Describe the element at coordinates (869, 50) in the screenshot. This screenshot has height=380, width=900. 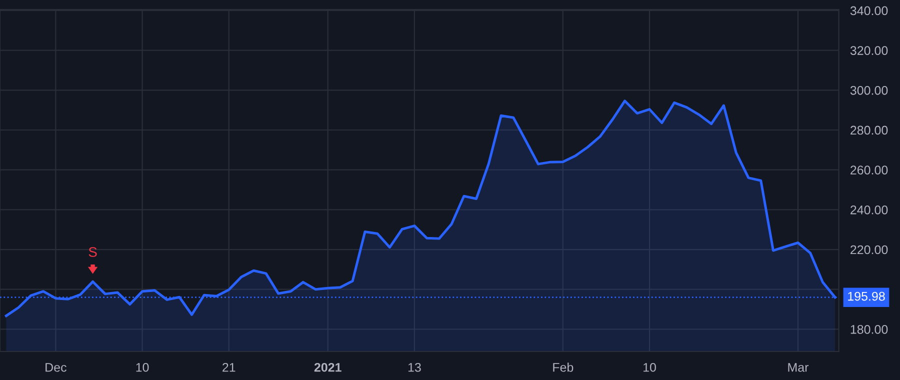
I see `y-tick-label: 320.00` at that location.